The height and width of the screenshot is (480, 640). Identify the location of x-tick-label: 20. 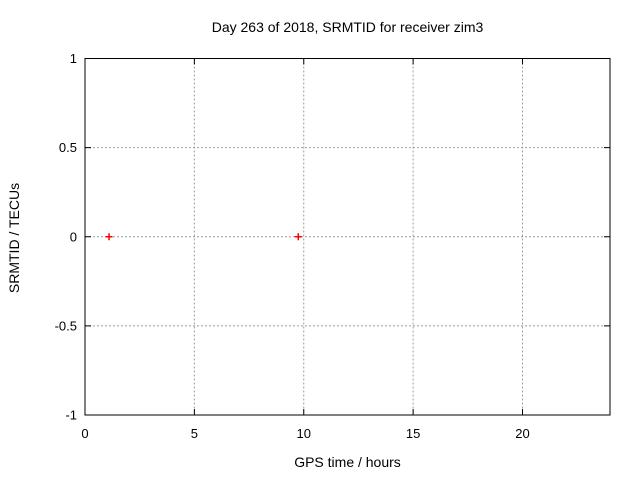
(522, 433).